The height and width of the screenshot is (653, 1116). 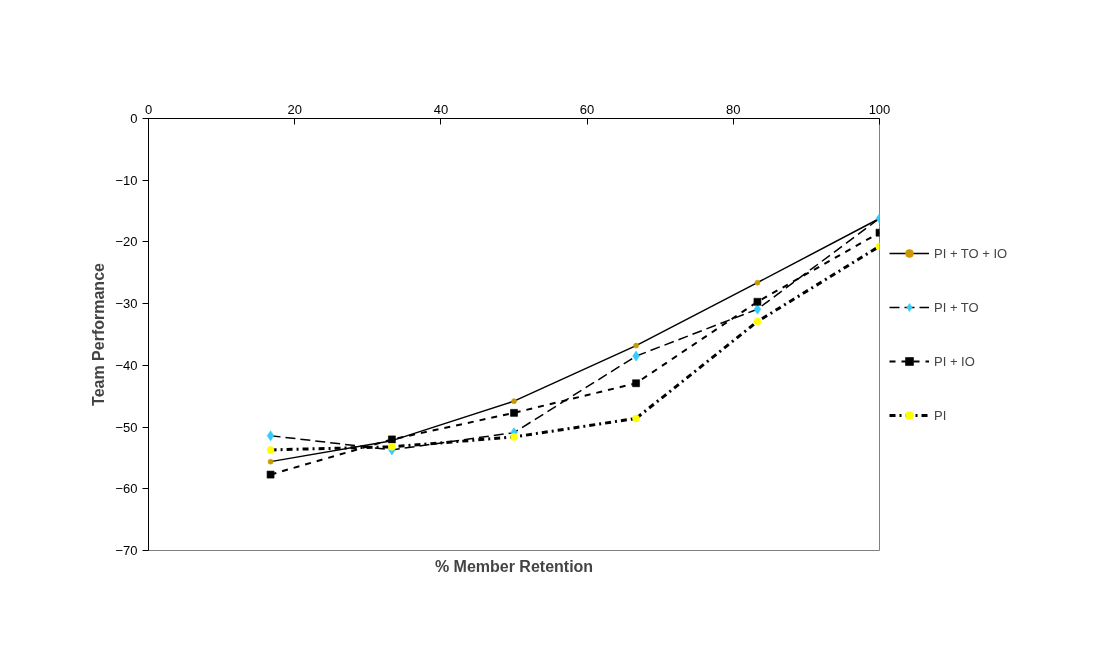 I want to click on y-tick-label: −20, so click(x=126, y=242).